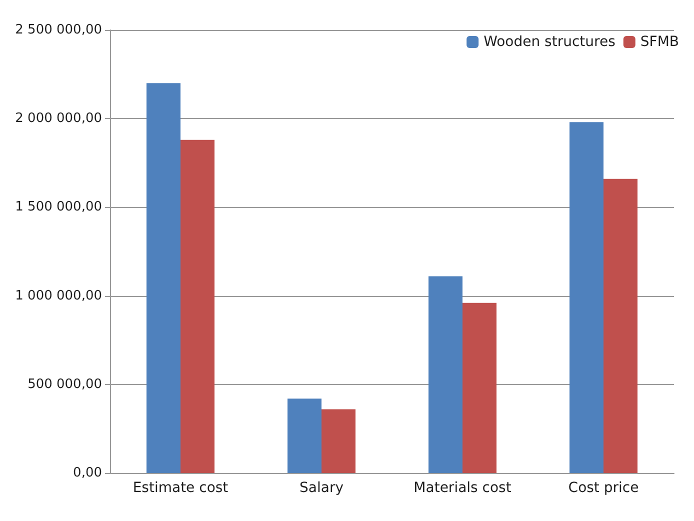 The image size is (694, 521). I want to click on y-tick-label: 2 500 000,00, so click(58, 30).